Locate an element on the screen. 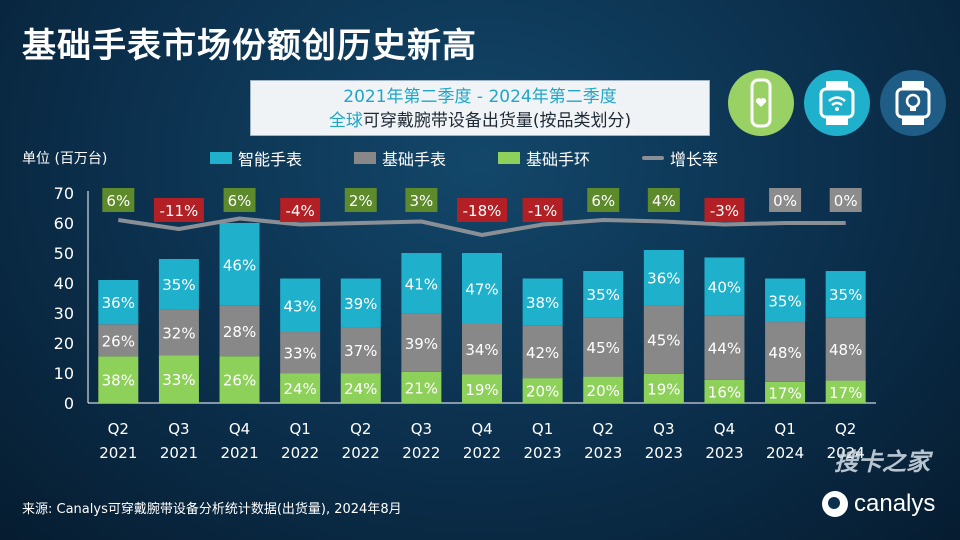 Image resolution: width=960 pixels, height=540 pixels. y-tick-label: 40 is located at coordinates (64, 283).